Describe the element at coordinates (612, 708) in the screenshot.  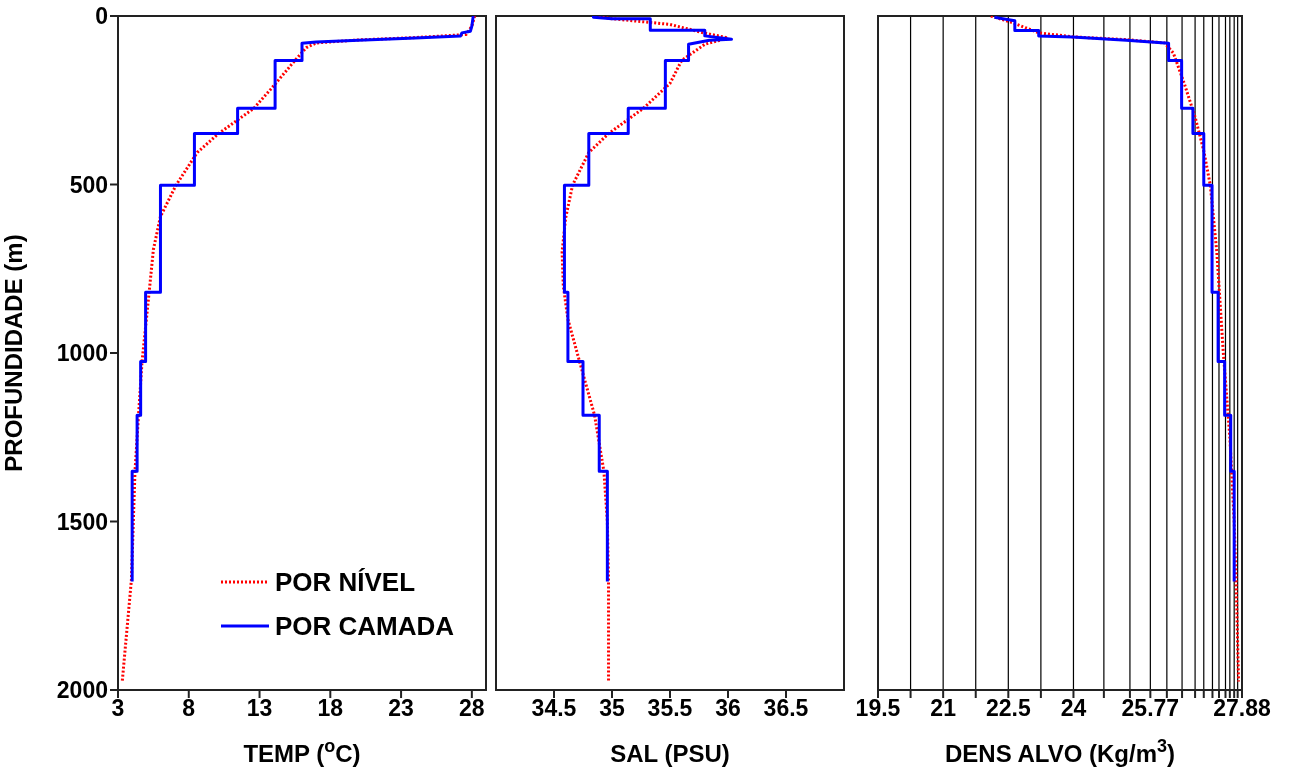
I see `x-tick-label: 35` at that location.